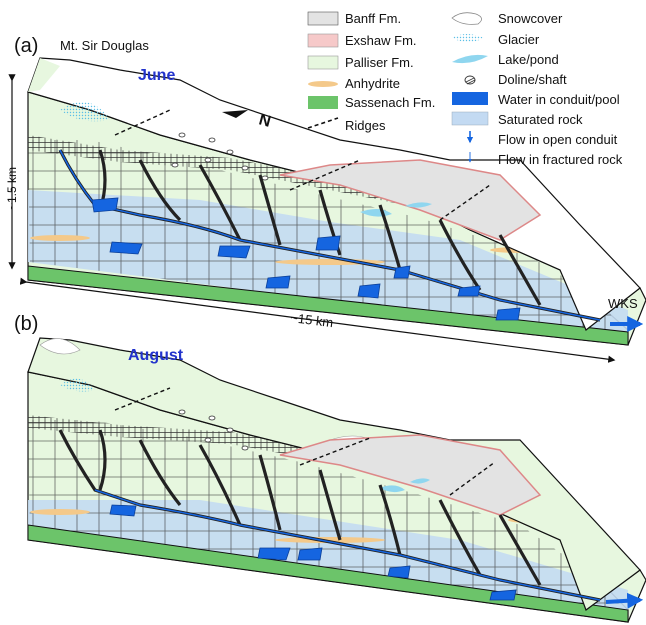 The image size is (646, 625). I want to click on ridge-dash-icon, so click(323, 123).